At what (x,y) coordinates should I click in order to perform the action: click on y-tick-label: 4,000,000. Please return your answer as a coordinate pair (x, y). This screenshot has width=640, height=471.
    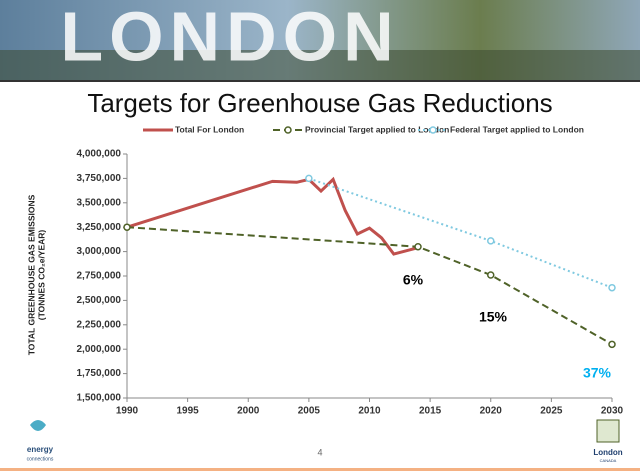
    Looking at the image, I should click on (99, 154).